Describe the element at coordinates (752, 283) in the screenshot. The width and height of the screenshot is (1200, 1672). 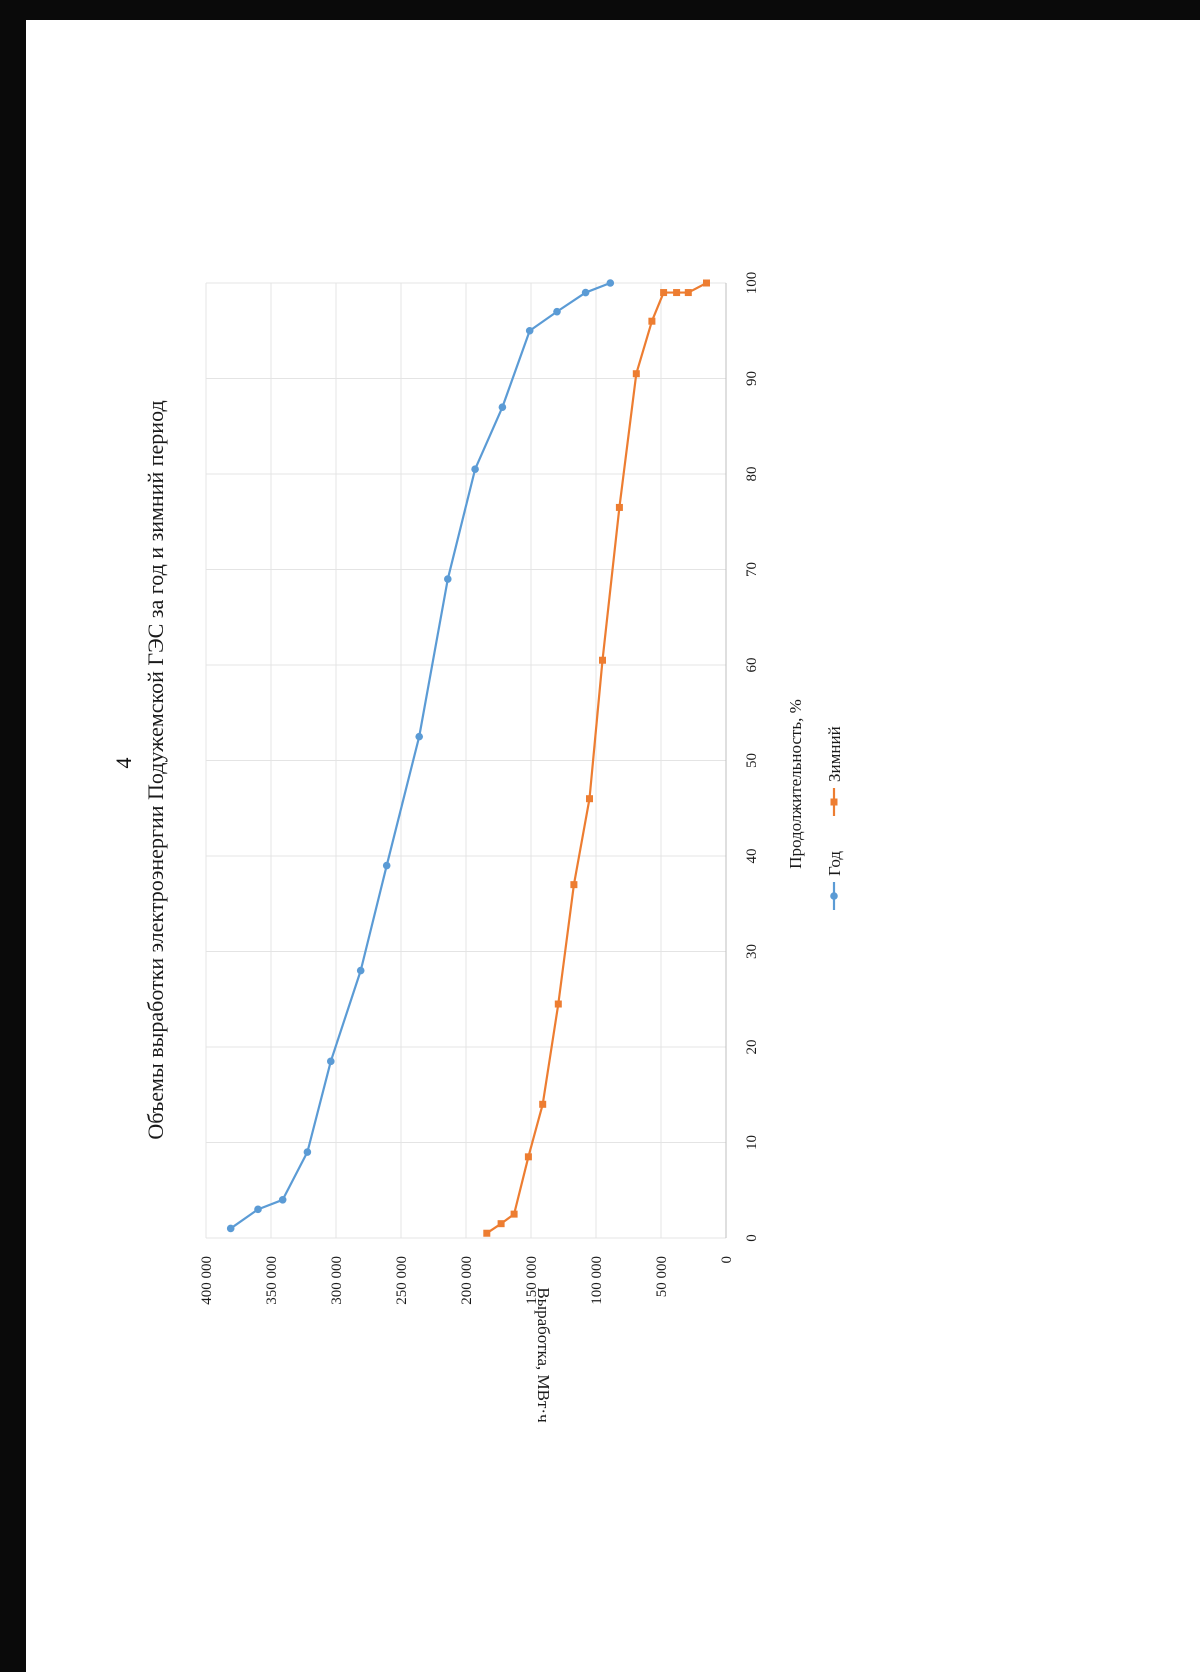
I see `x-tick-label: 100` at that location.